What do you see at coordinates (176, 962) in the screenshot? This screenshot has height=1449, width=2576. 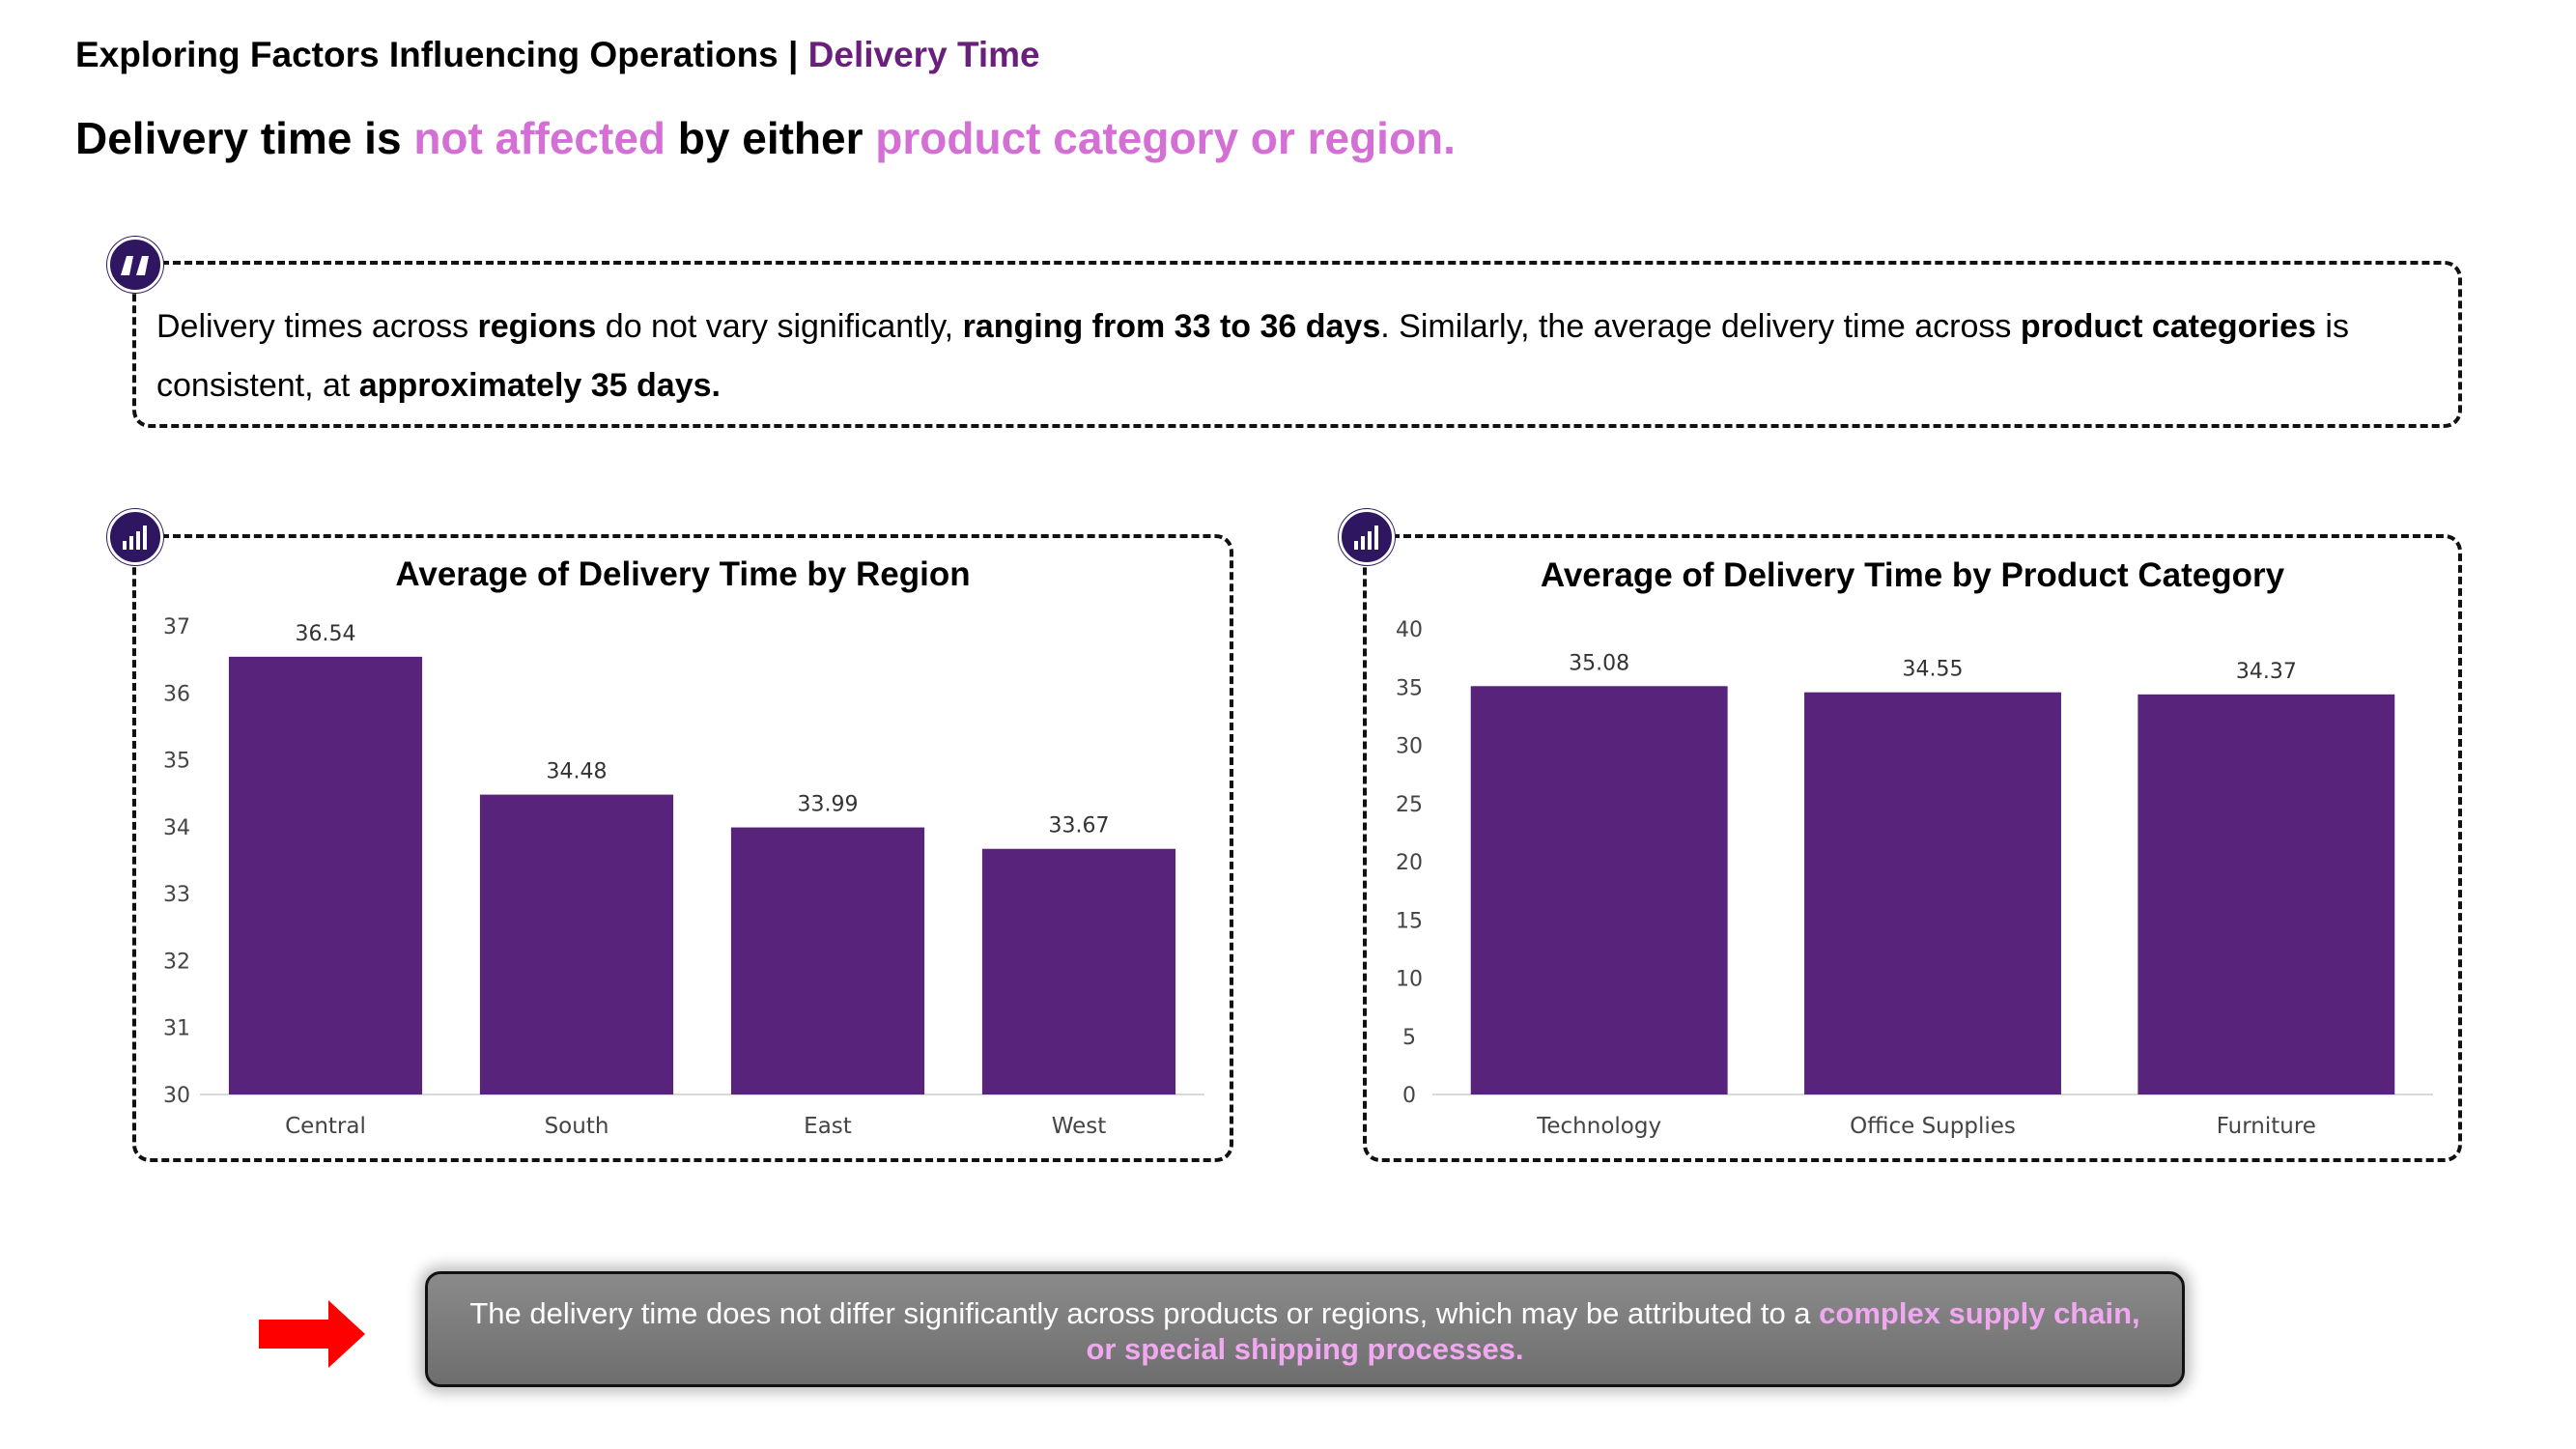 I see `region-y-tick-label: 32` at bounding box center [176, 962].